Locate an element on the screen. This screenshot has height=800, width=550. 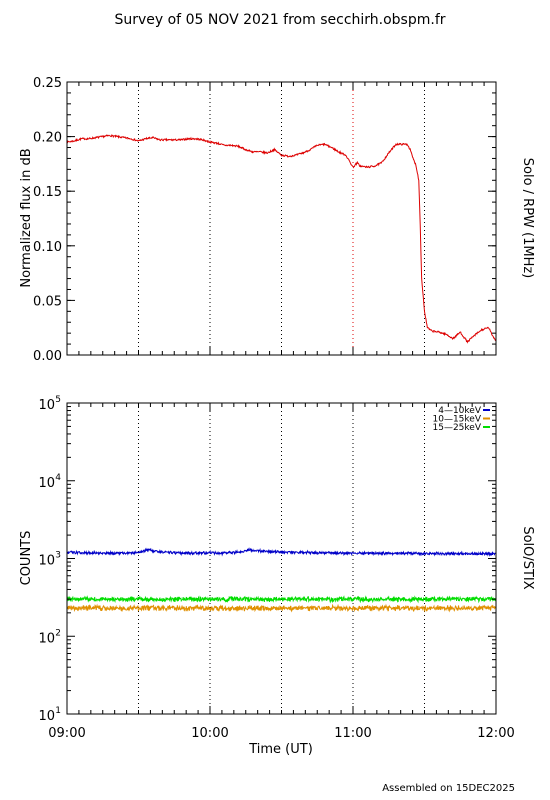
stix-y-tick-exp-2: 3 is located at coordinates (58, 556).